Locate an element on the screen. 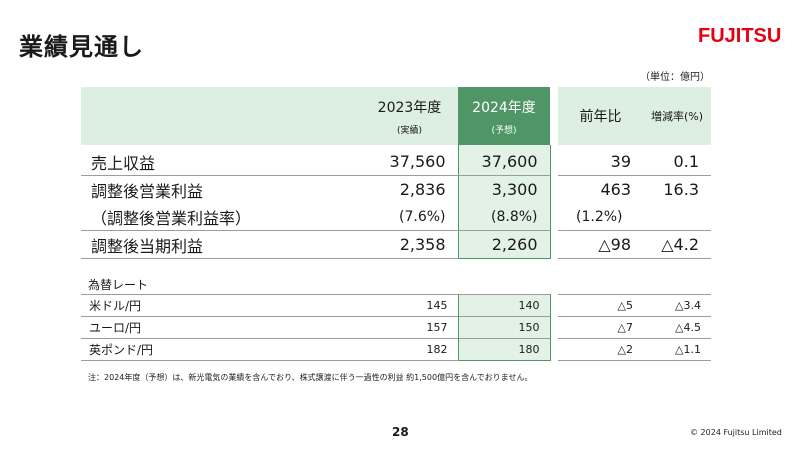 The height and width of the screenshot is (450, 800). header-gap is located at coordinates (554, 116).